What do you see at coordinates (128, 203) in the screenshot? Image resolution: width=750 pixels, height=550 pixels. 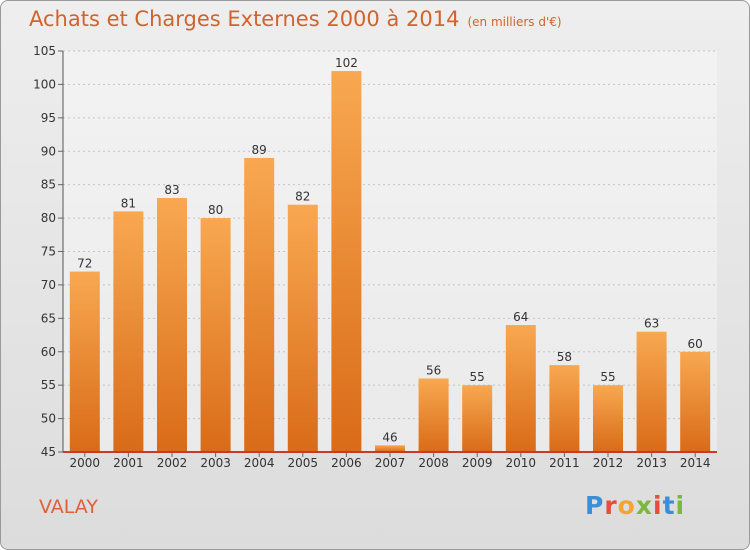 I see `bar-value-label: 81` at bounding box center [128, 203].